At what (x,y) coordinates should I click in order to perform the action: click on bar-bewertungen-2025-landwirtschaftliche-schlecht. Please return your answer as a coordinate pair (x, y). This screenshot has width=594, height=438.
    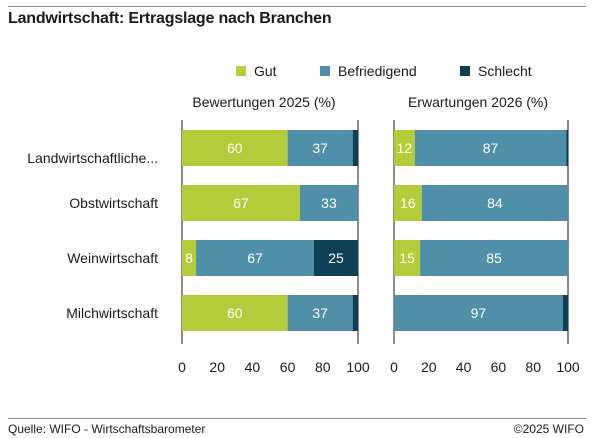
    Looking at the image, I should click on (355, 148).